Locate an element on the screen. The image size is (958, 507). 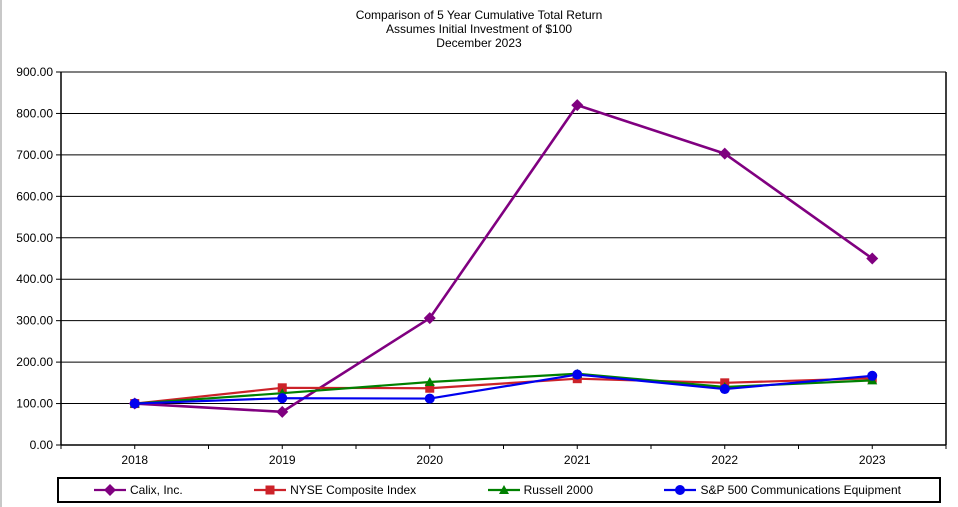
legend-item: Calix, Inc. is located at coordinates (138, 490).